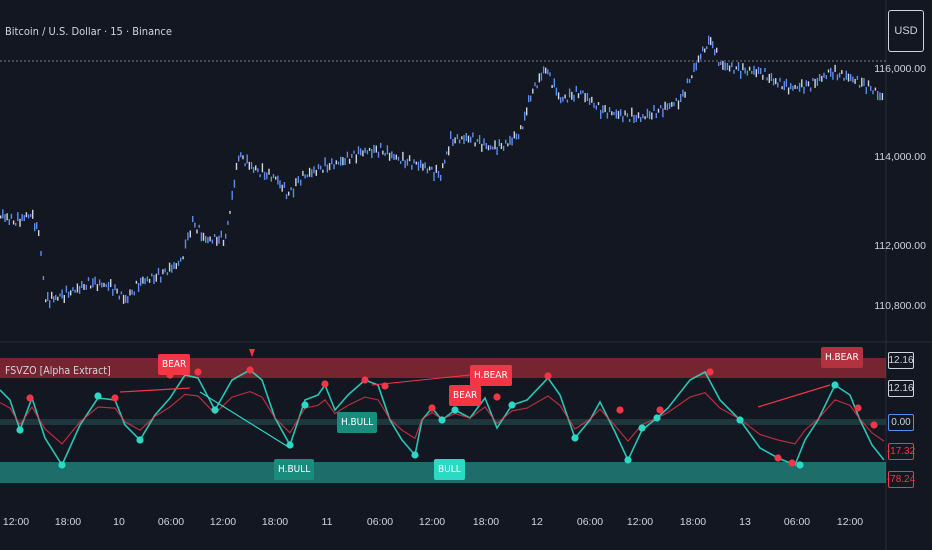 This screenshot has width=932, height=550. Describe the element at coordinates (88, 31) in the screenshot. I see `symbol-title: Bitcoin / U.S. Dollar · 15 · Binance` at that location.